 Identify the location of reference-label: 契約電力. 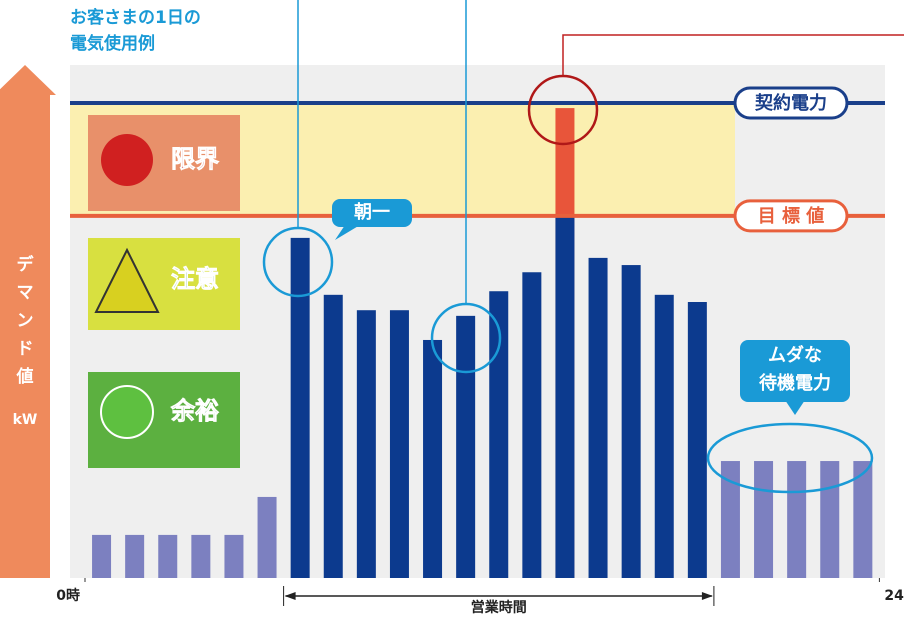
(790, 103).